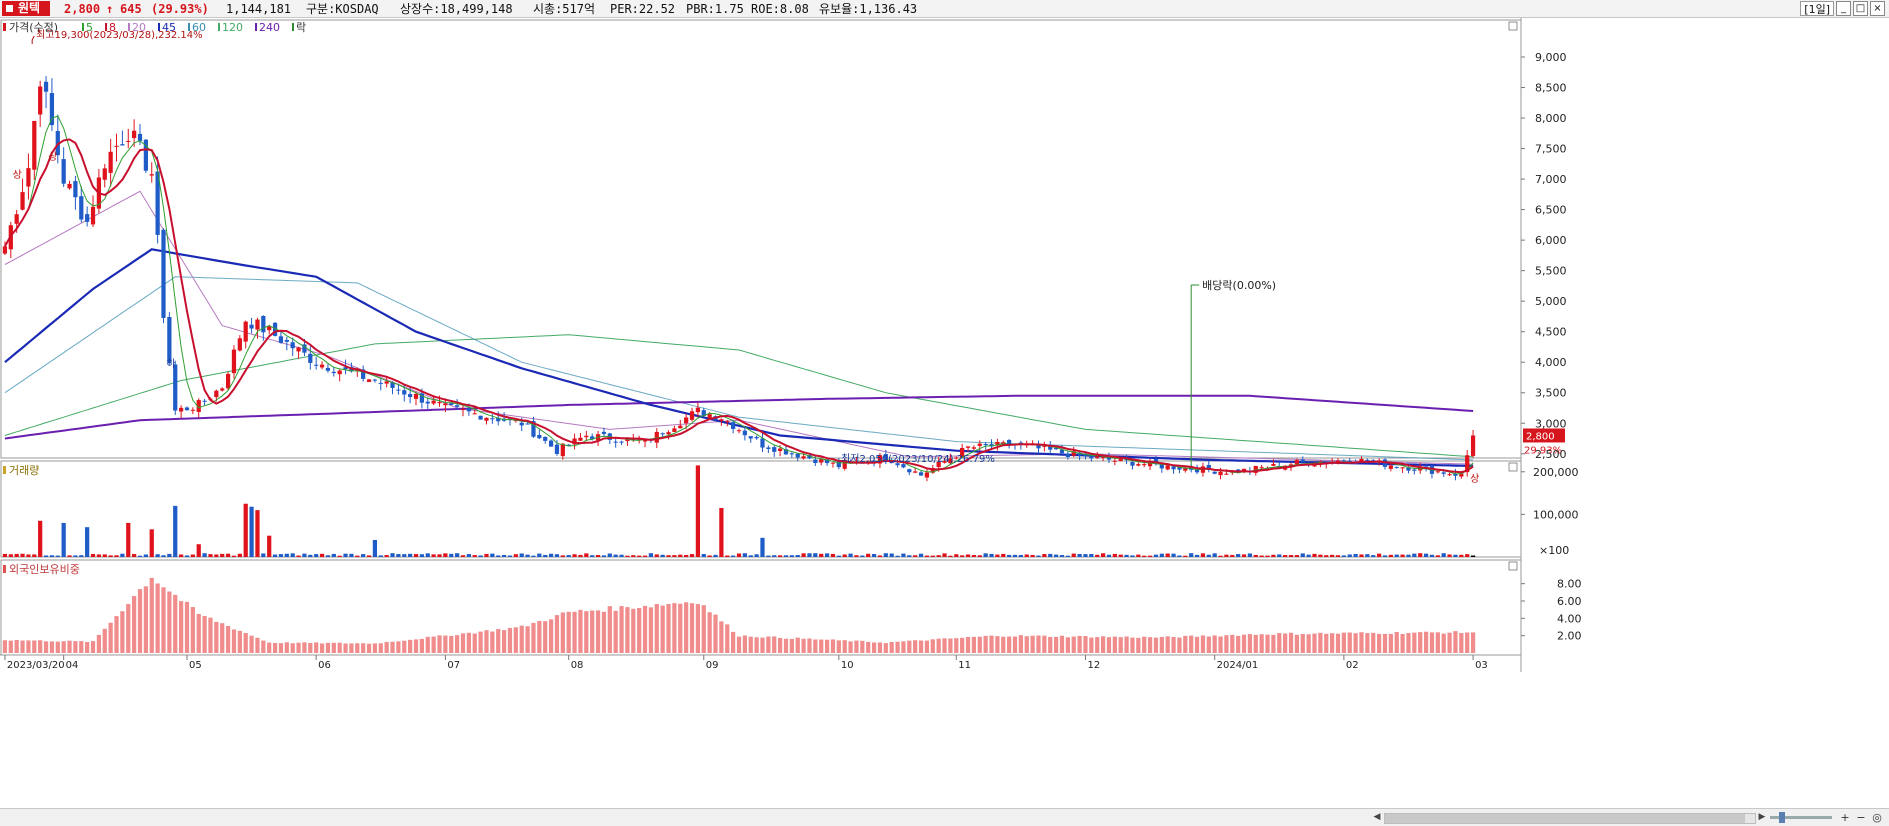 This screenshot has height=826, width=1889. What do you see at coordinates (1861, 817) in the screenshot?
I see `zoom-out-icon: −` at bounding box center [1861, 817].